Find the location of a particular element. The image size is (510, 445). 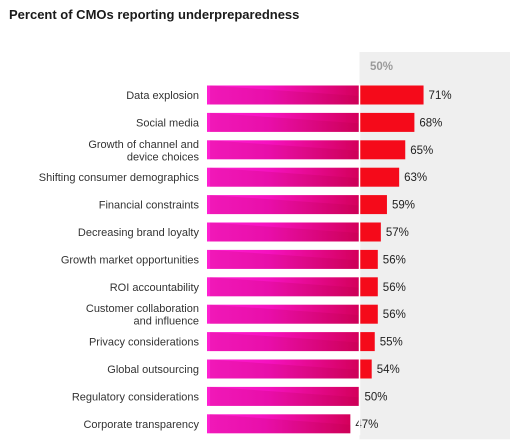

category-label: Global outsourcing is located at coordinates (153, 370).